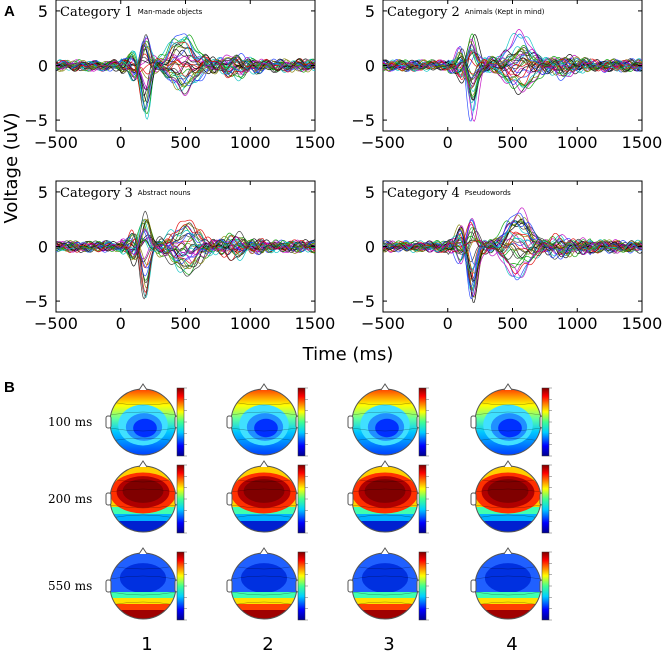 The width and height of the screenshot is (666, 658). I want to click on x-tick-label: 1500, so click(315, 323).